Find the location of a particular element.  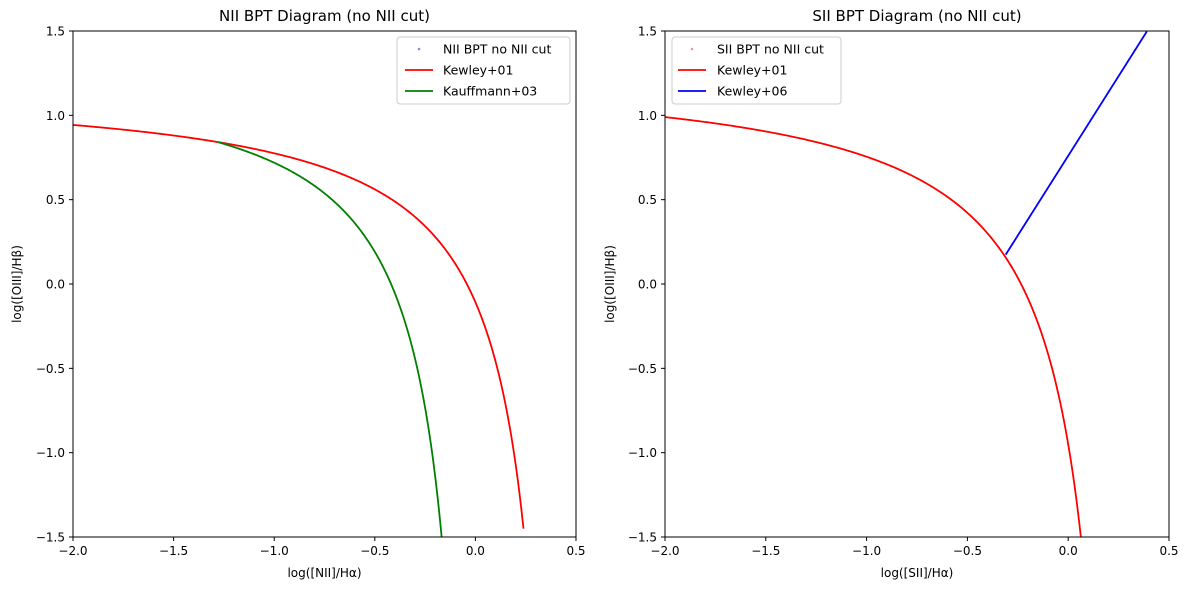

nii-chart-title: NII BPT Diagram (no NII cut) is located at coordinates (324, 16).